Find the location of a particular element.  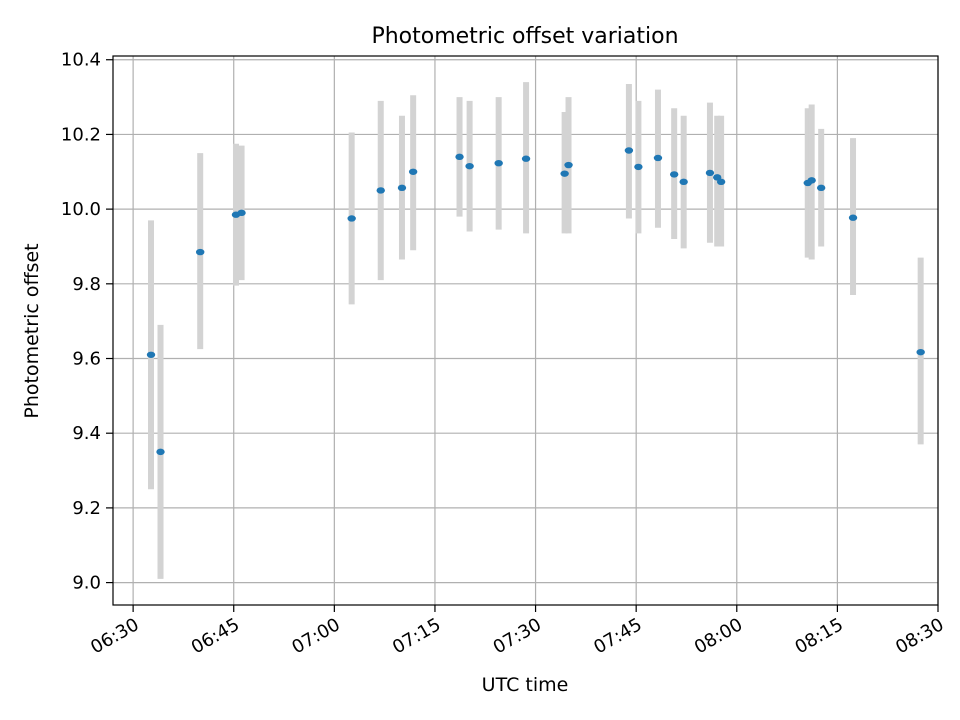

x-axis-label: UTC time is located at coordinates (525, 685).